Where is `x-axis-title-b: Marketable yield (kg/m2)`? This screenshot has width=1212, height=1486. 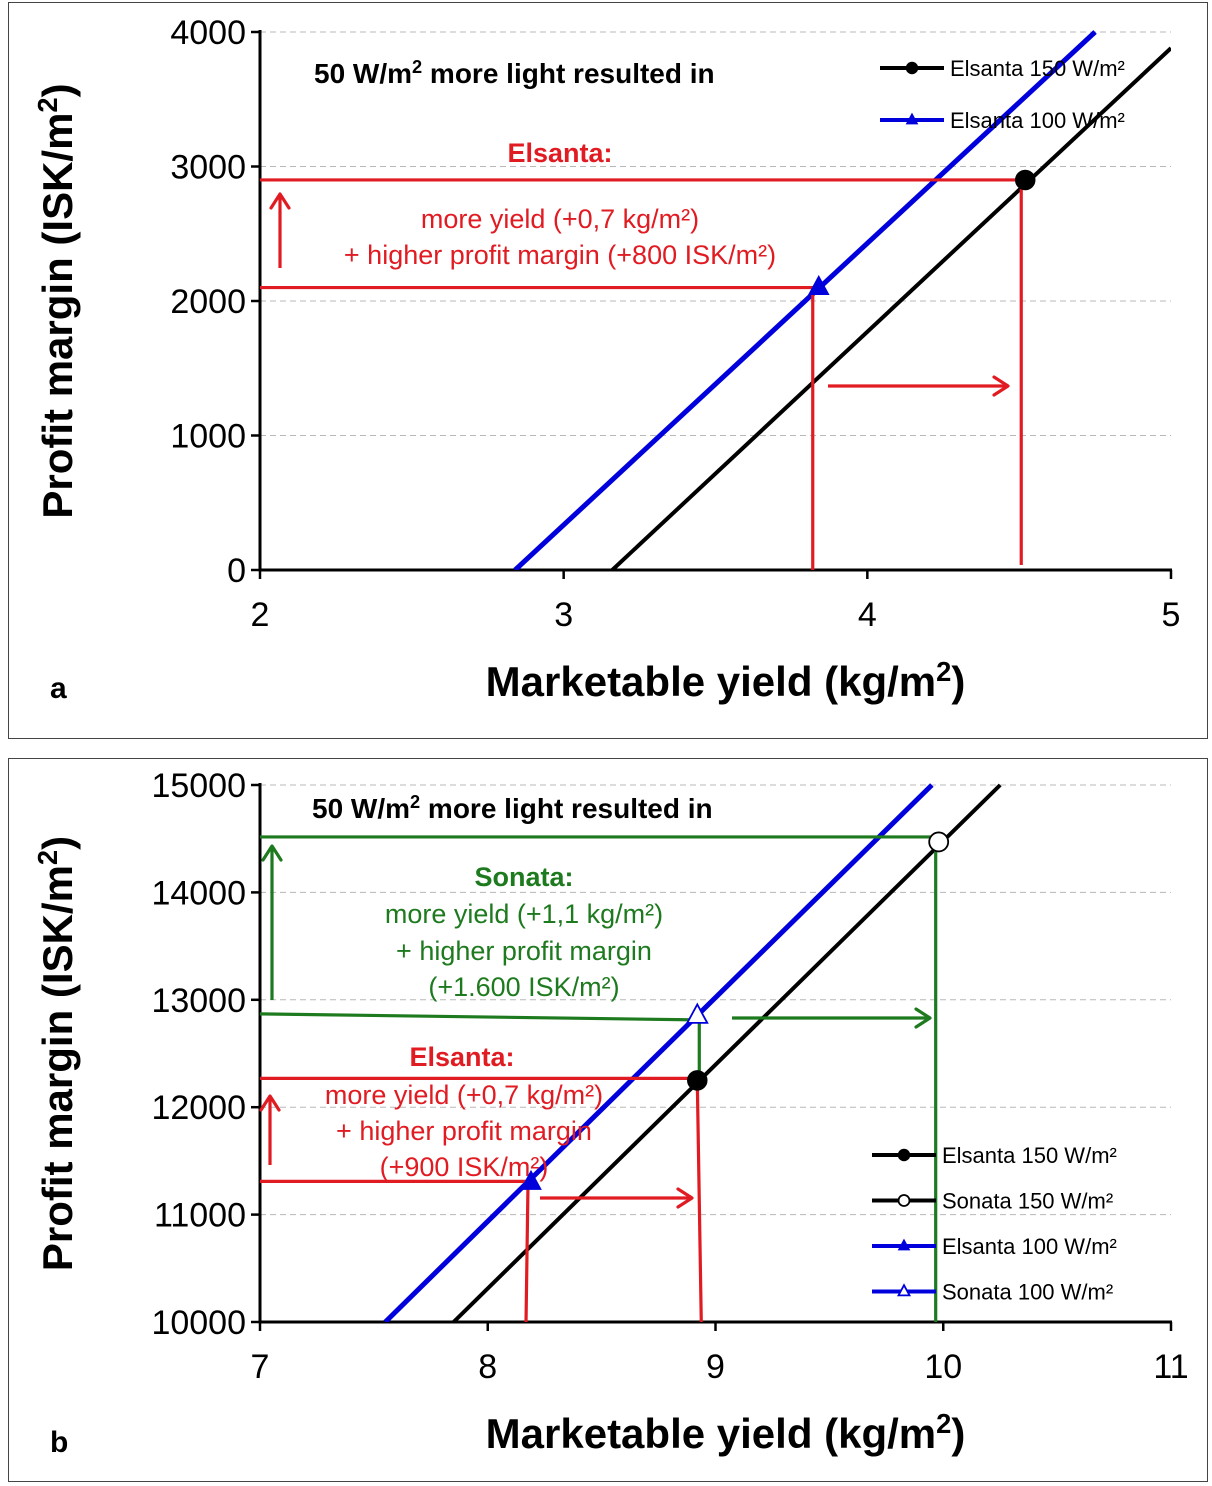
x-axis-title-b: Marketable yield (kg/m2) is located at coordinates (726, 1433).